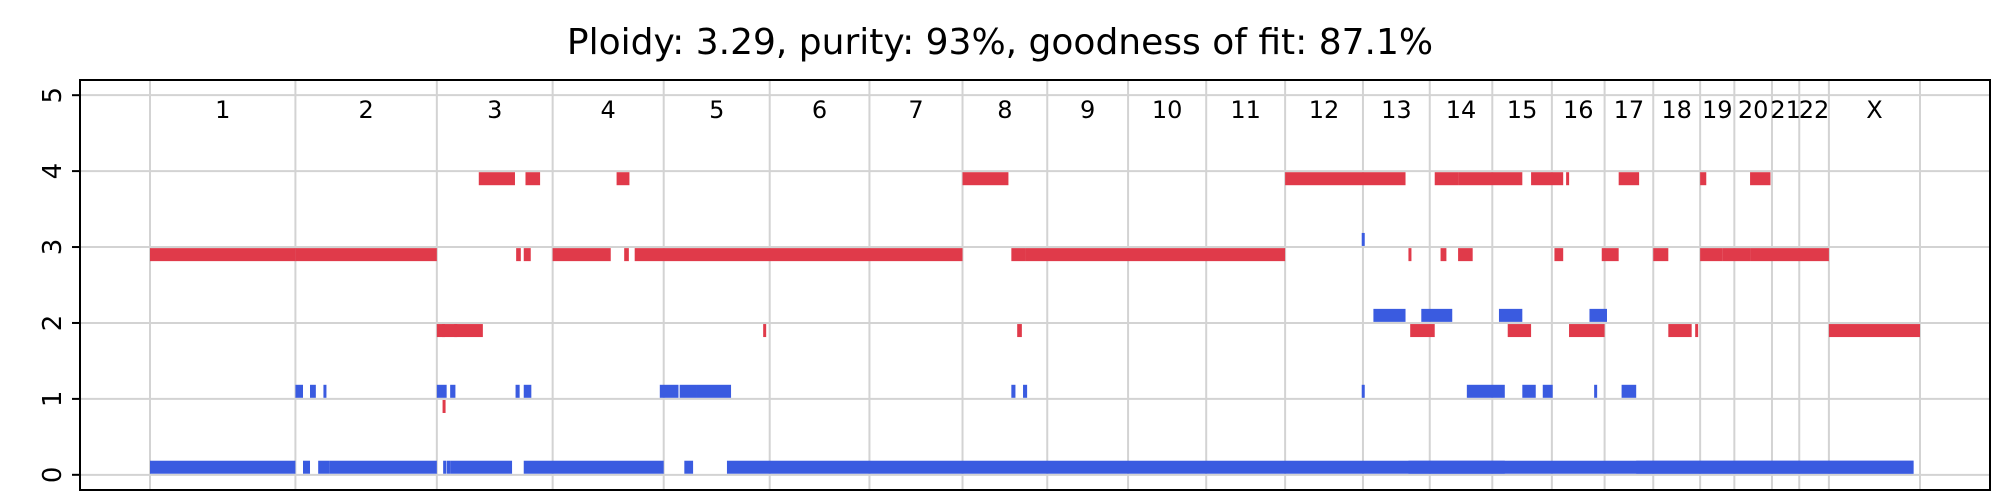  Describe the element at coordinates (1814, 110) in the screenshot. I see `chromosome-label: 22` at that location.